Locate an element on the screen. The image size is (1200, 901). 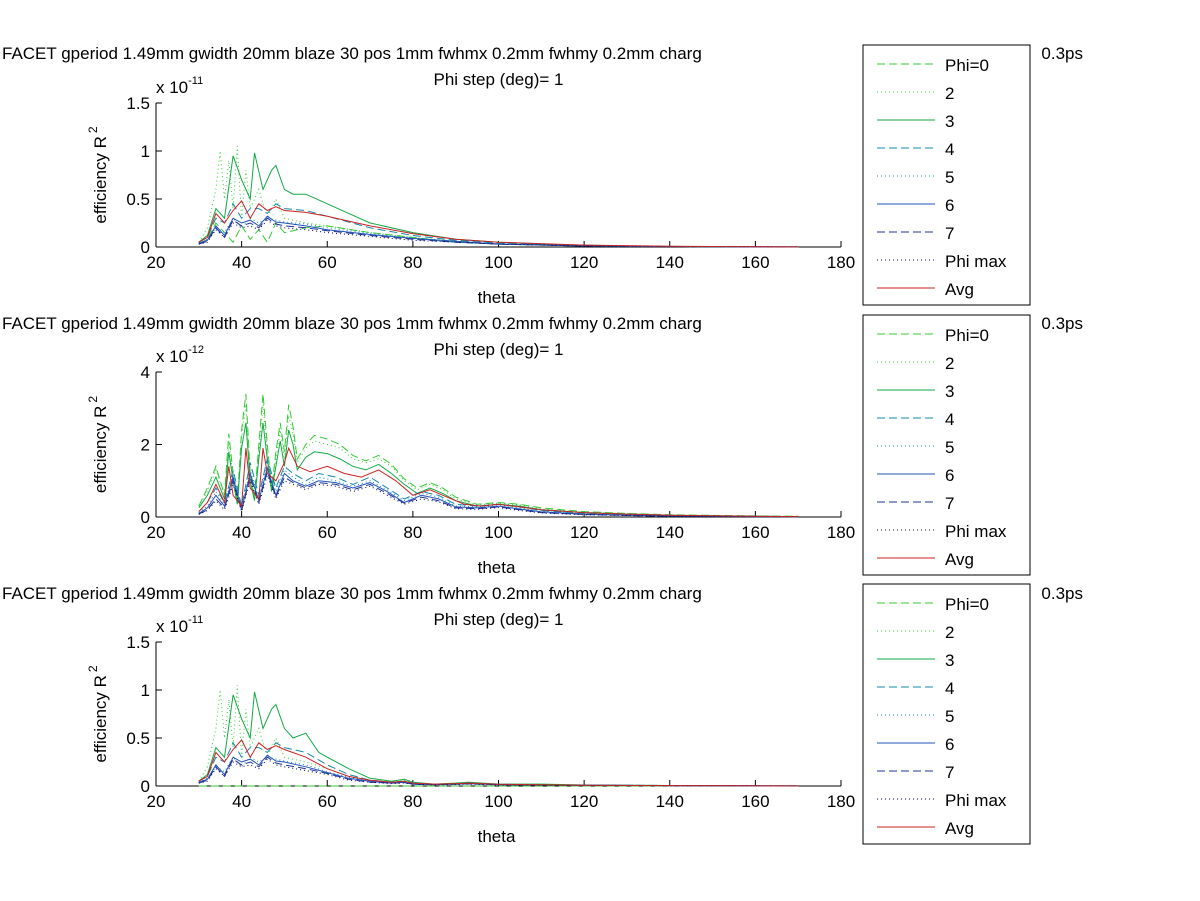
legend-label: 7 is located at coordinates (949, 772).